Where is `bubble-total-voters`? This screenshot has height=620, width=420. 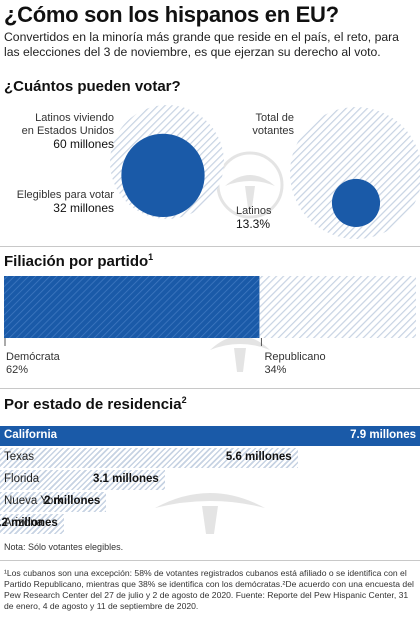 bubble-total-voters is located at coordinates (355, 173).